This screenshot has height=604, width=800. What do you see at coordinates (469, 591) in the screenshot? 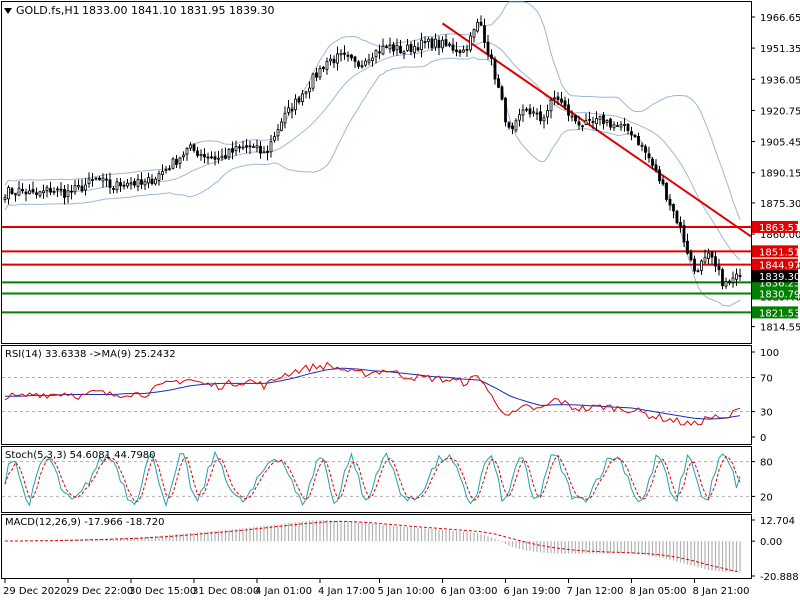
I see `time-tick-label: 6 Jan 03:00` at bounding box center [469, 591].